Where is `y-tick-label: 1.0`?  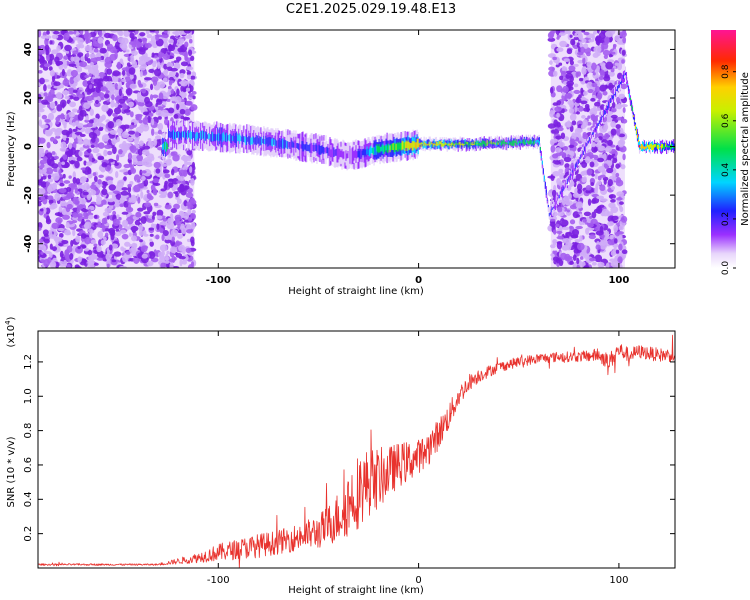 y-tick-label: 1.0 is located at coordinates (28, 396).